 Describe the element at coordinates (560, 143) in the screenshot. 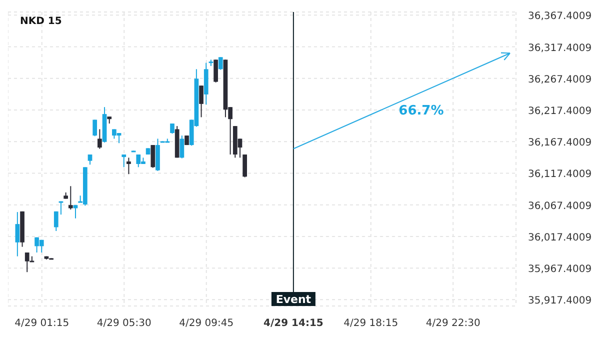

I see `y-tick-label: 36,167.4009` at that location.